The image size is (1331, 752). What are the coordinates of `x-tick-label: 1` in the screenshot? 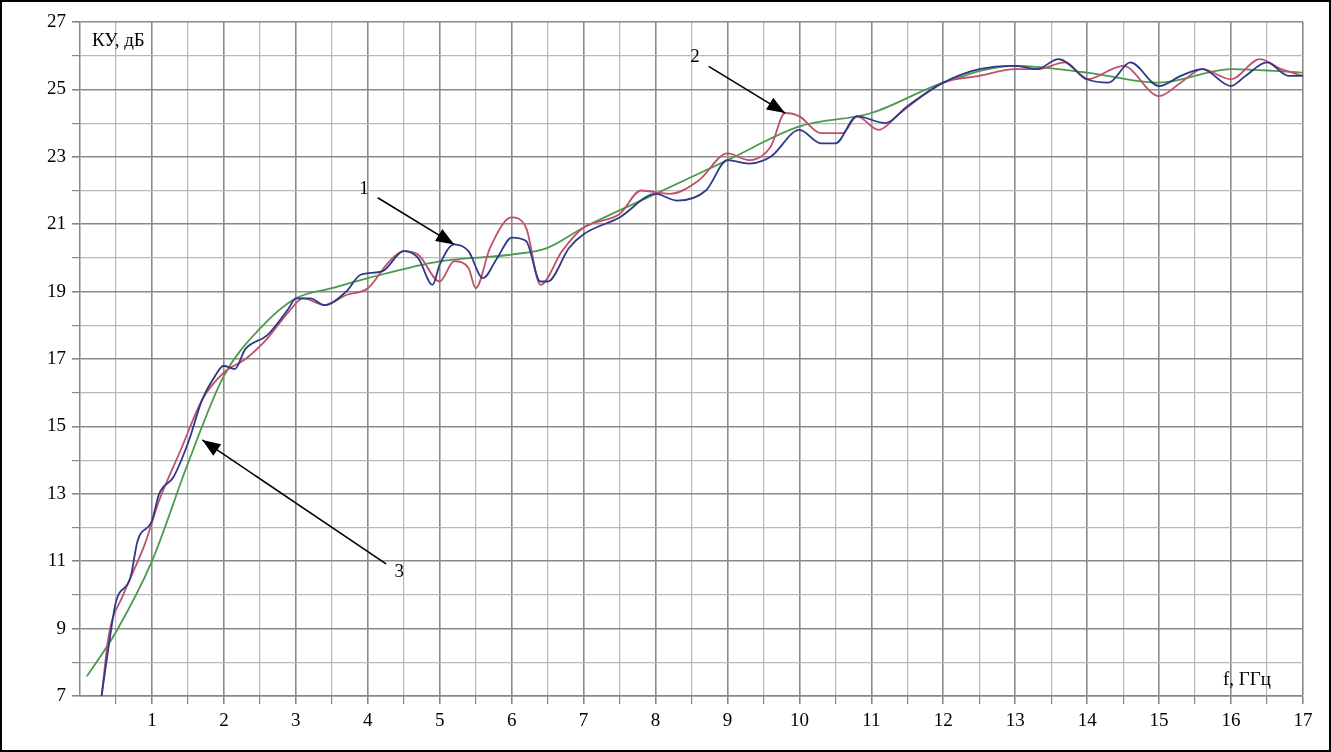 It's located at (152, 720).